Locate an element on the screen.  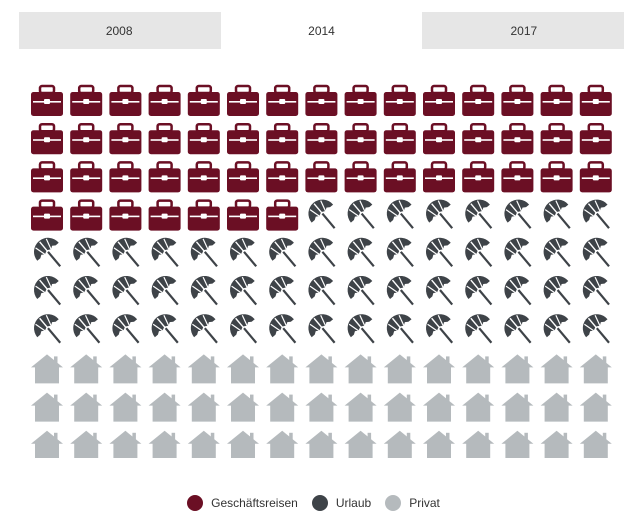
legend-item-privat: Privat is located at coordinates (412, 503).